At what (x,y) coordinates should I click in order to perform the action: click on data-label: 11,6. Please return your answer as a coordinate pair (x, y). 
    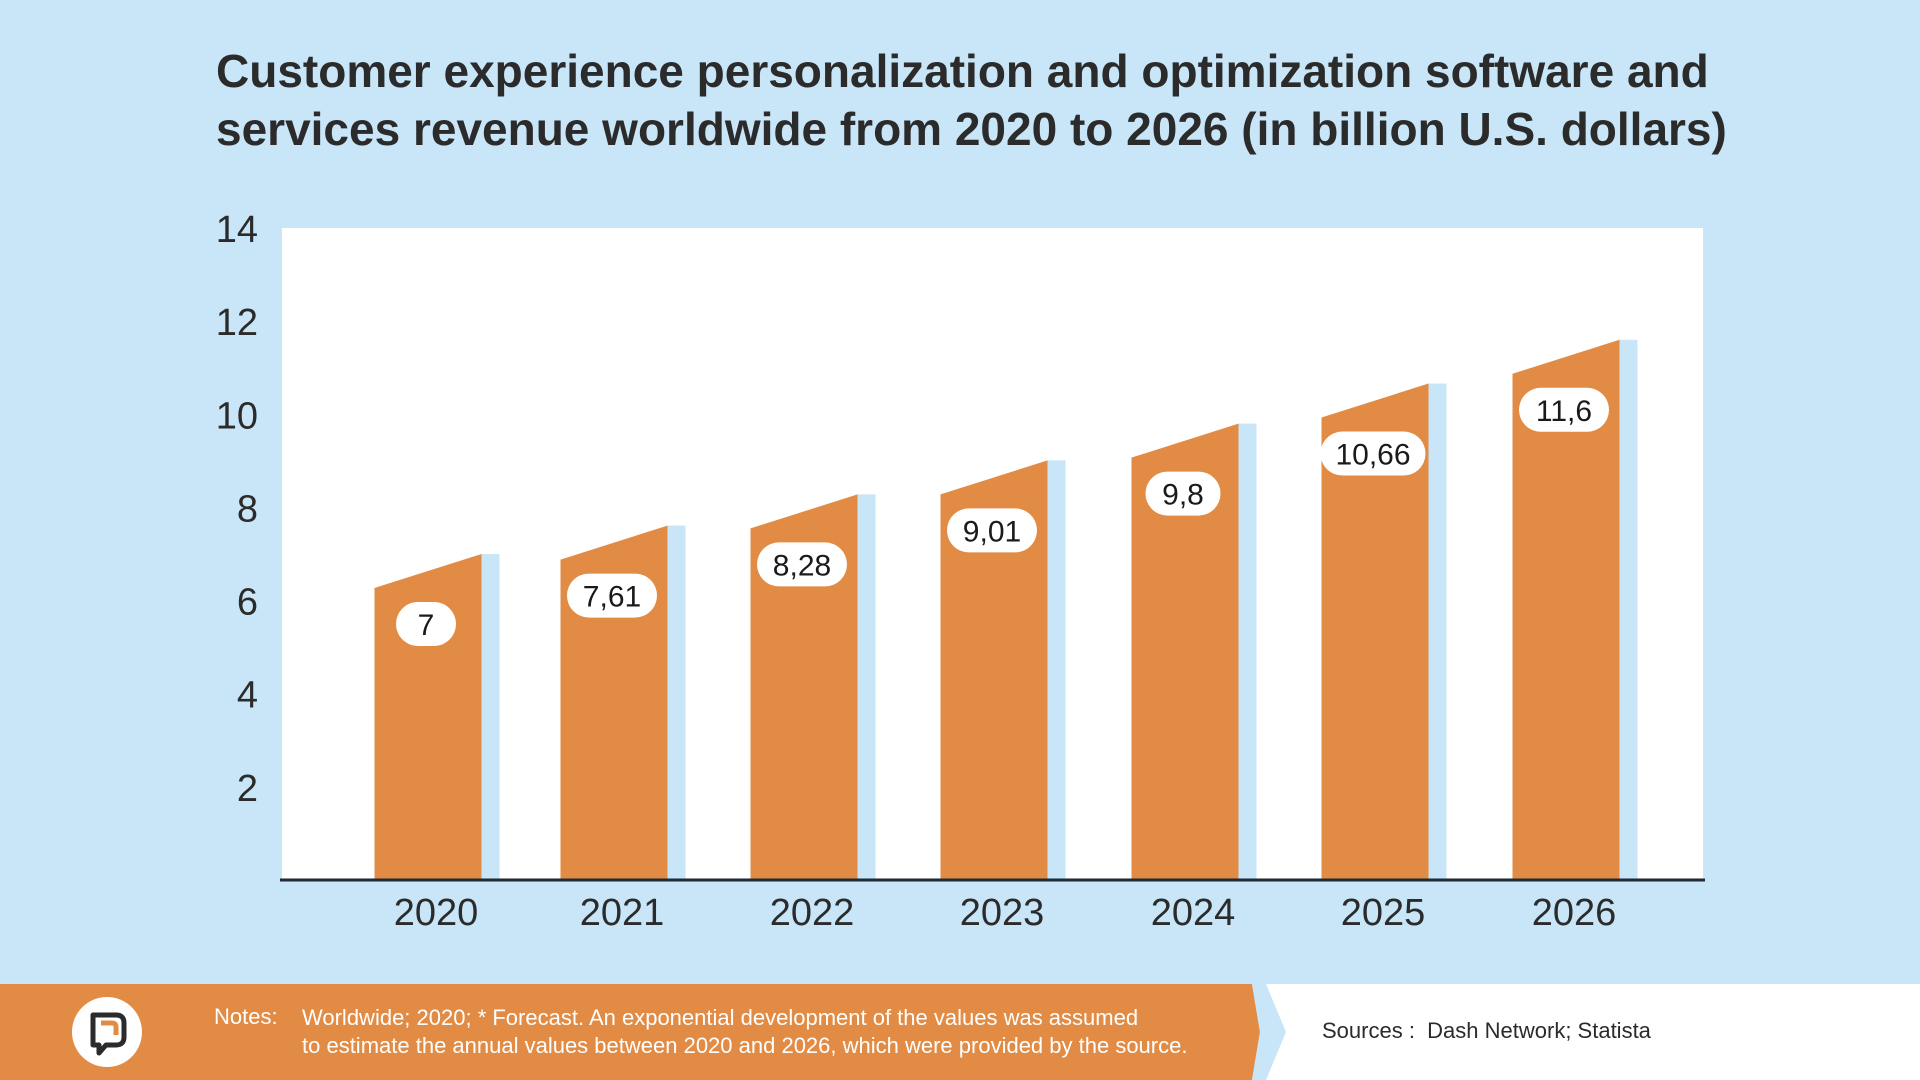
    Looking at the image, I should click on (1564, 411).